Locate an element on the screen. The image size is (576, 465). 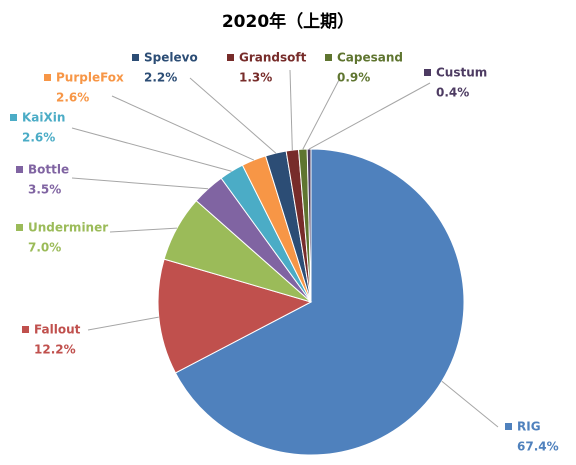
data-label-name: Bottle is located at coordinates (48, 170).